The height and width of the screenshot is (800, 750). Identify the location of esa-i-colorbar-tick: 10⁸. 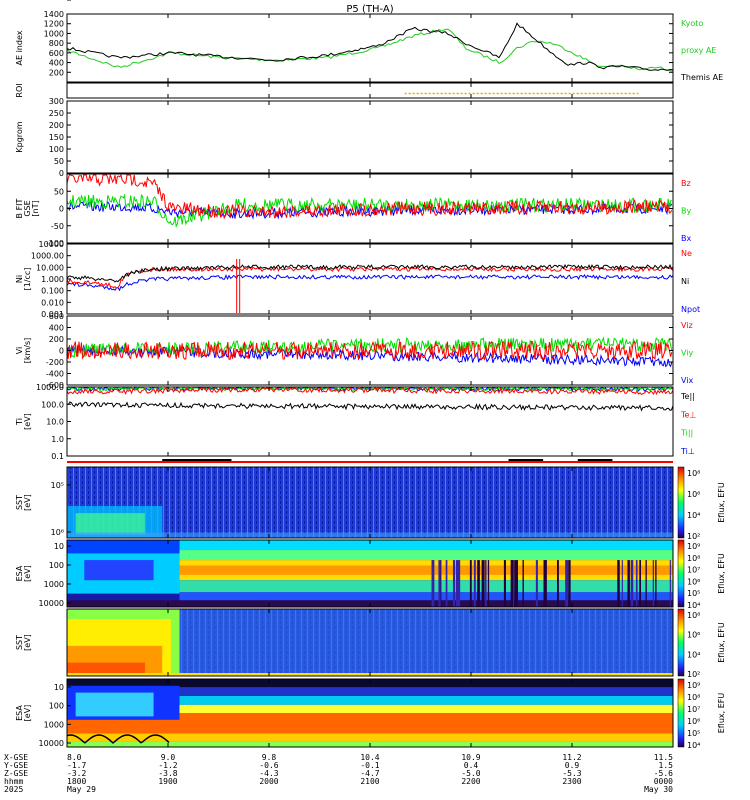
(693, 697).